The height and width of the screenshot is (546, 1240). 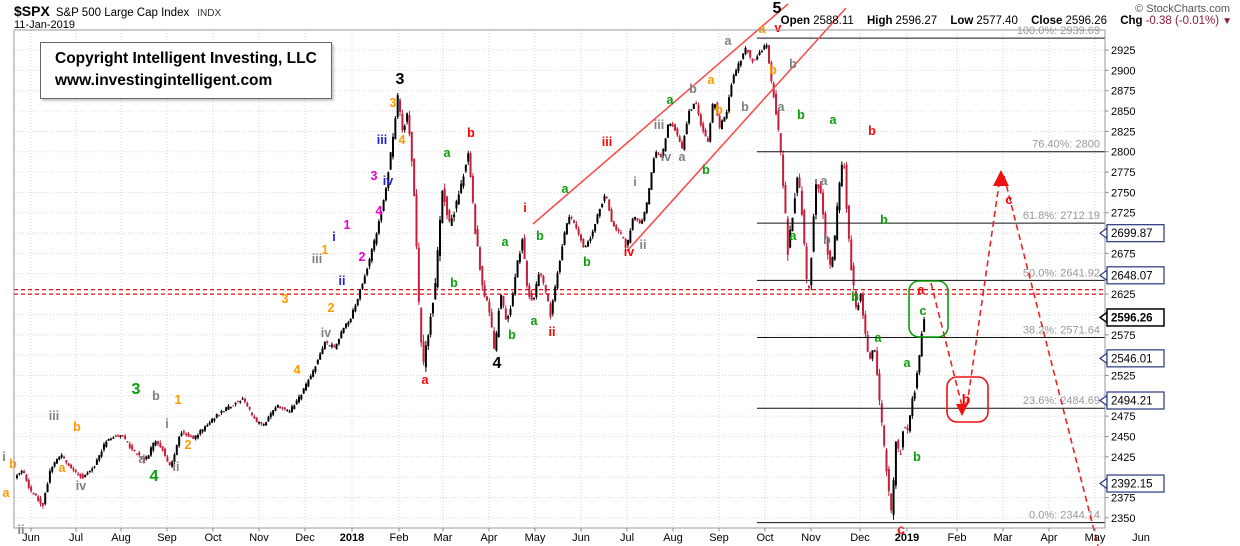 What do you see at coordinates (1014, 358) in the screenshot?
I see `projection-path` at bounding box center [1014, 358].